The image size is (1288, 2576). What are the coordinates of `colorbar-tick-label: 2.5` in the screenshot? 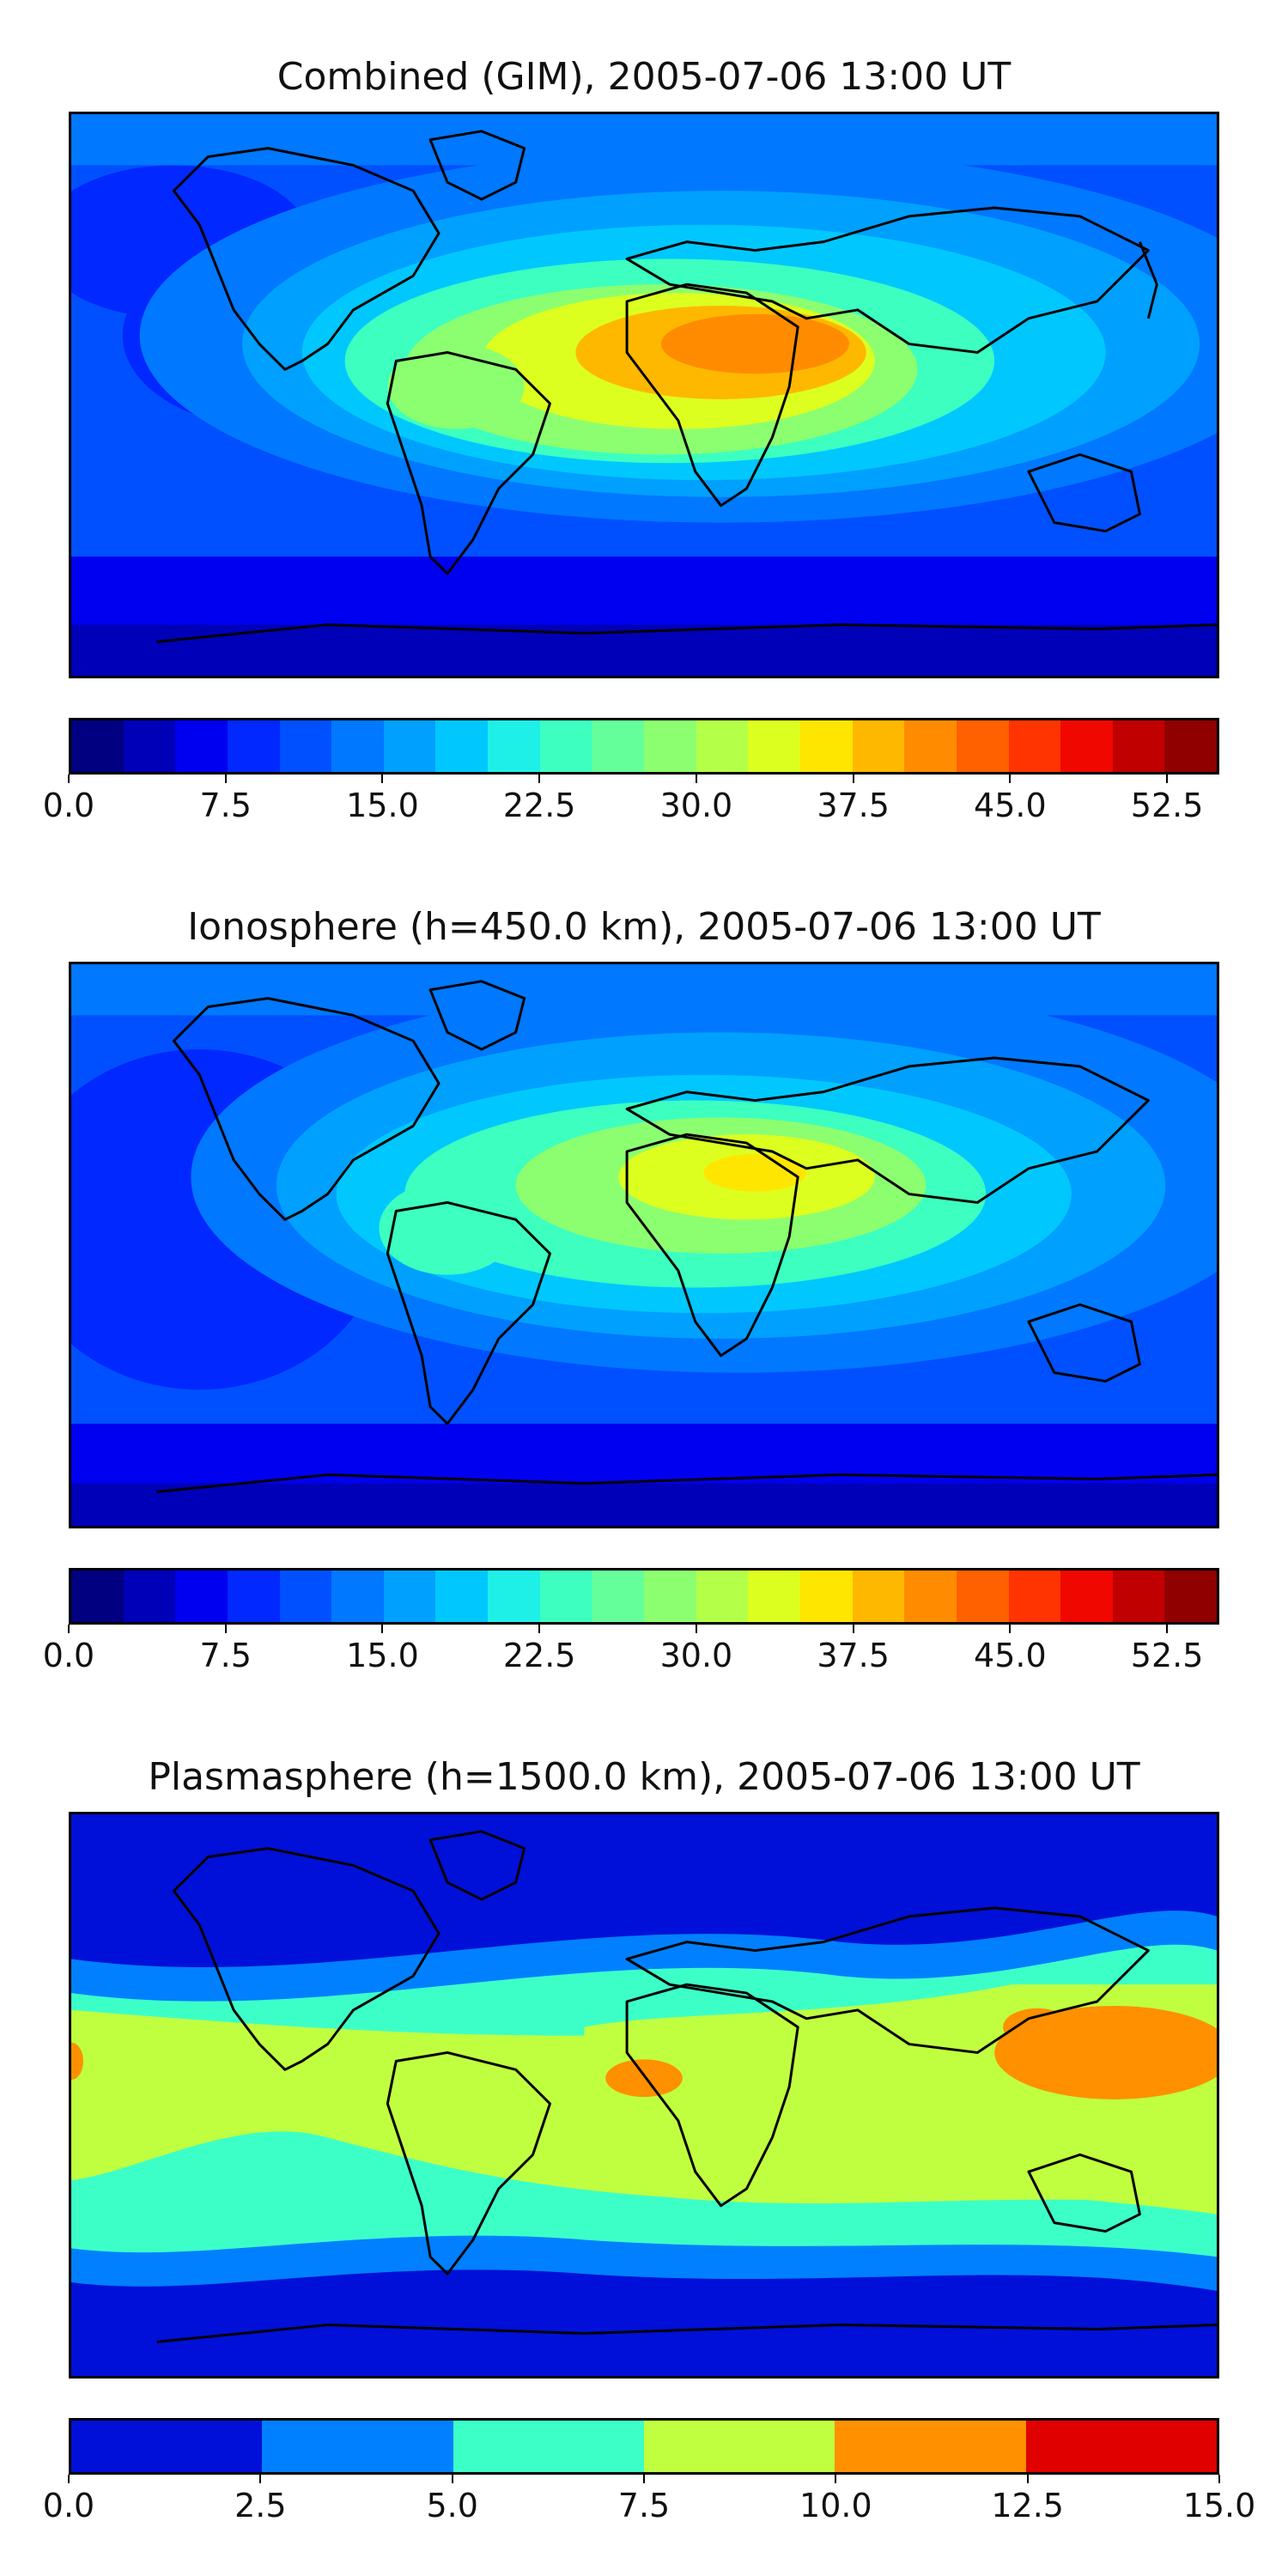 It's located at (260, 2506).